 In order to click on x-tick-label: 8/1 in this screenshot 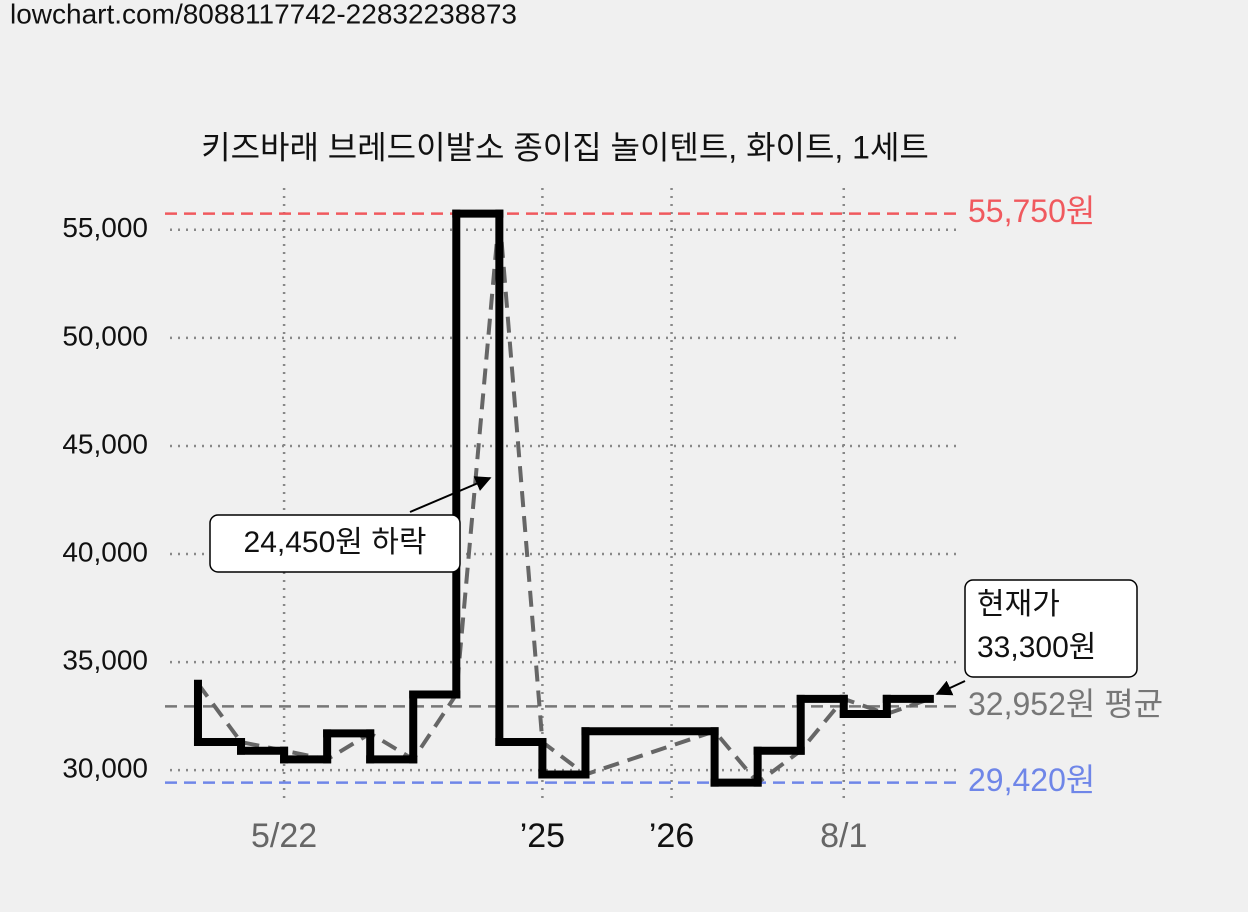, I will do `click(843, 836)`.